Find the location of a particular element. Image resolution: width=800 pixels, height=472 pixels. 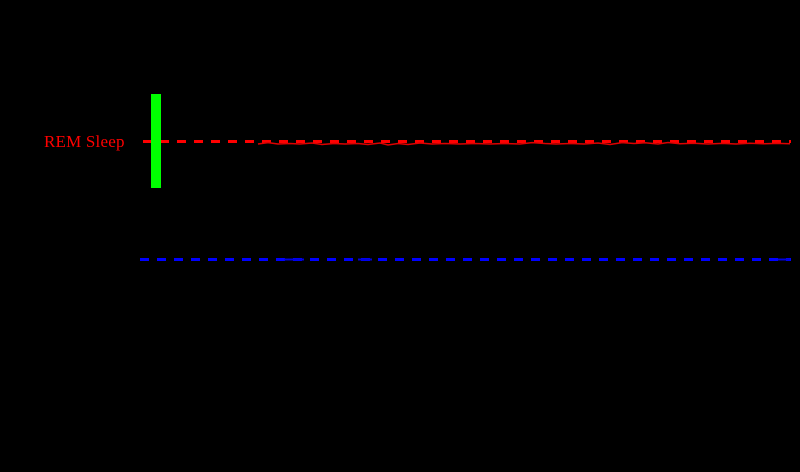

rem-episode-bar is located at coordinates (156, 141).